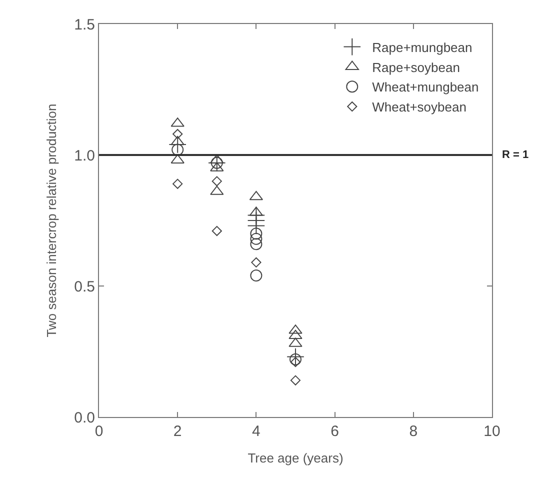 Image resolution: width=542 pixels, height=481 pixels. Describe the element at coordinates (422, 47) in the screenshot. I see `legend-label: Rape+mungbean` at that location.